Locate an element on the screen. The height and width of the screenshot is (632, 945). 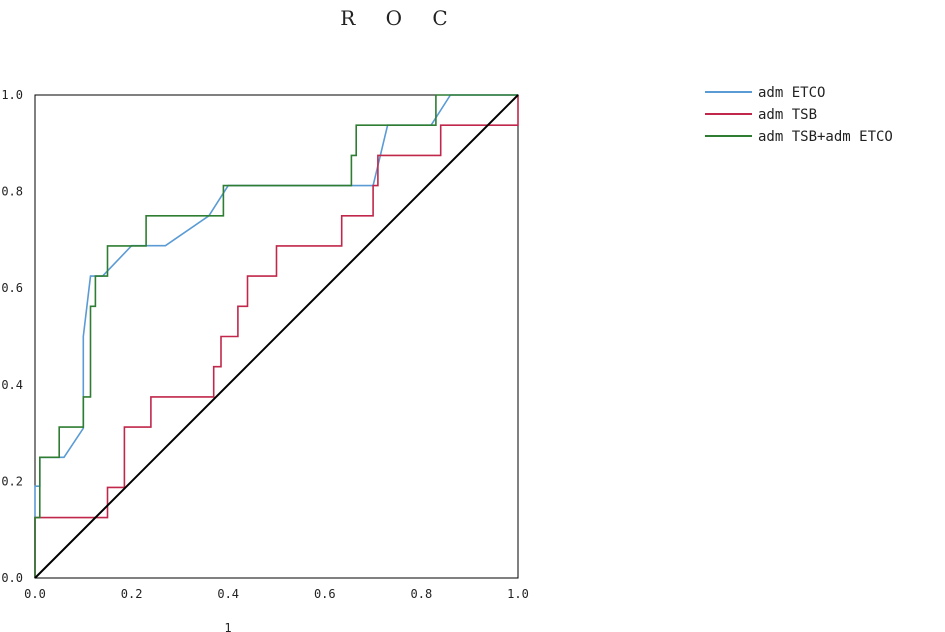
x-tick-label: 0.0 is located at coordinates (35, 594).